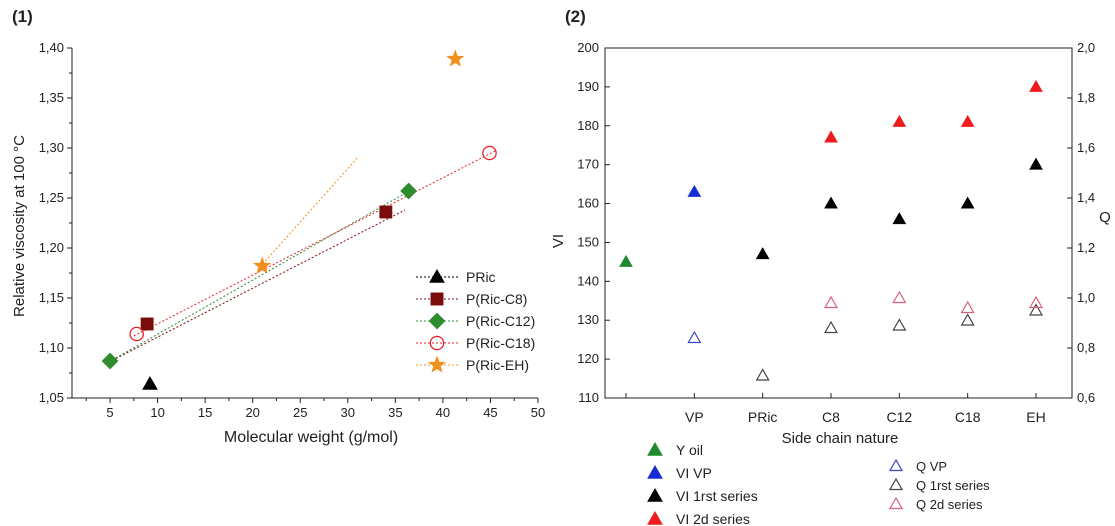 The image size is (1115, 526). Describe the element at coordinates (19, 226) in the screenshot. I see `panel-1-y-axis-title: Relative viscosity at 100 °C` at that location.